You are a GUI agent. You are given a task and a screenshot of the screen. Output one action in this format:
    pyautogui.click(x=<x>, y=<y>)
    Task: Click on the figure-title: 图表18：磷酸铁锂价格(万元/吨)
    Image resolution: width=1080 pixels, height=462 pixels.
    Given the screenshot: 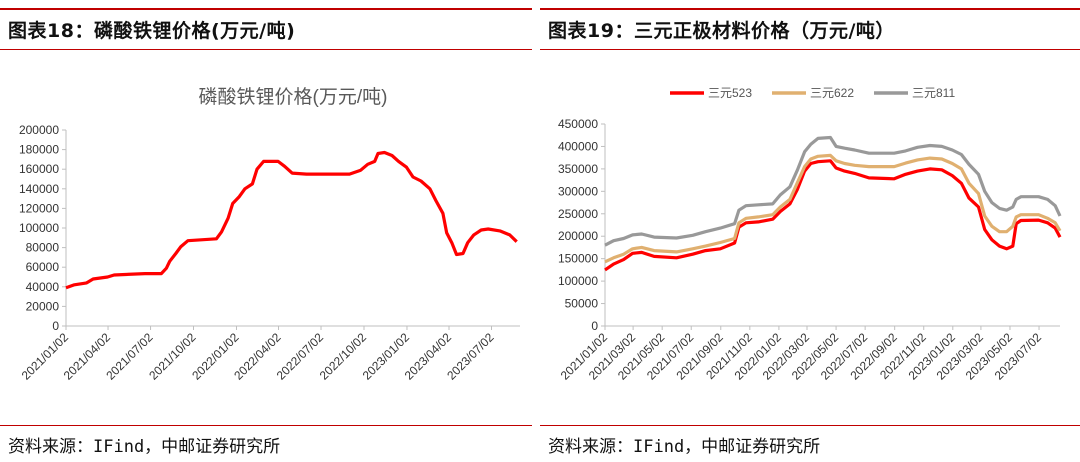 What is the action you would take?
    pyautogui.click(x=152, y=31)
    